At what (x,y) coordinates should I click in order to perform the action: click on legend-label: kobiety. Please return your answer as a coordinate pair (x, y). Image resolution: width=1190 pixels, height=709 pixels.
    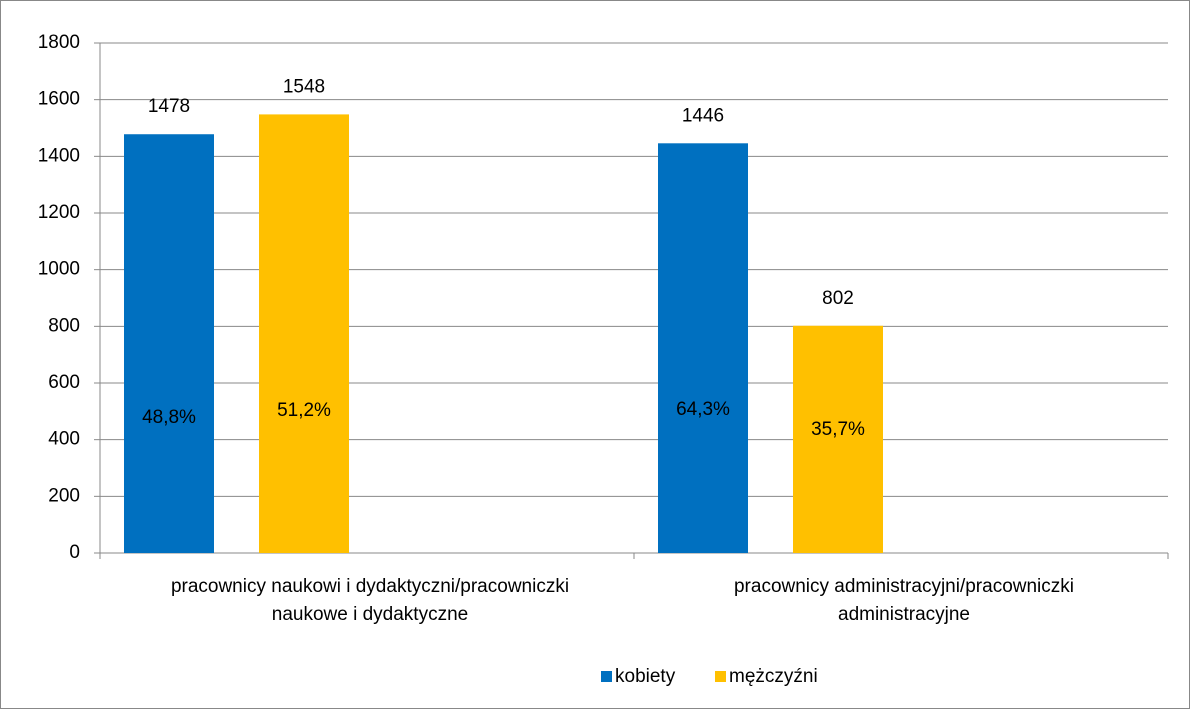
    Looking at the image, I should click on (645, 676).